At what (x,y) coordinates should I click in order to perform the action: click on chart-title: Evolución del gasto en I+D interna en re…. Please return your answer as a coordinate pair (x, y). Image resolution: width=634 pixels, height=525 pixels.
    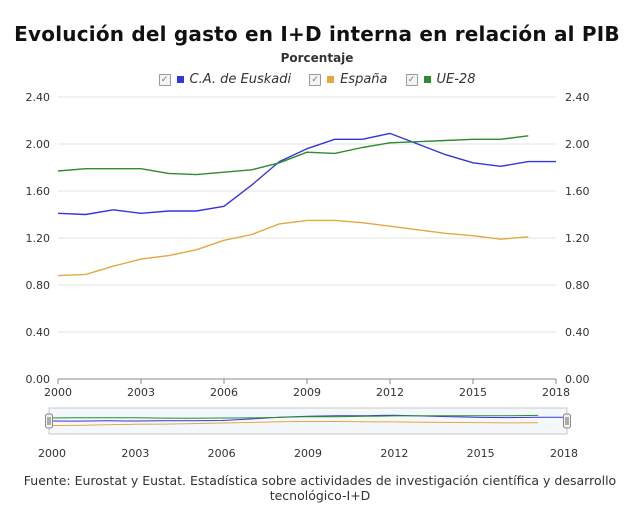
    Looking at the image, I should click on (317, 34).